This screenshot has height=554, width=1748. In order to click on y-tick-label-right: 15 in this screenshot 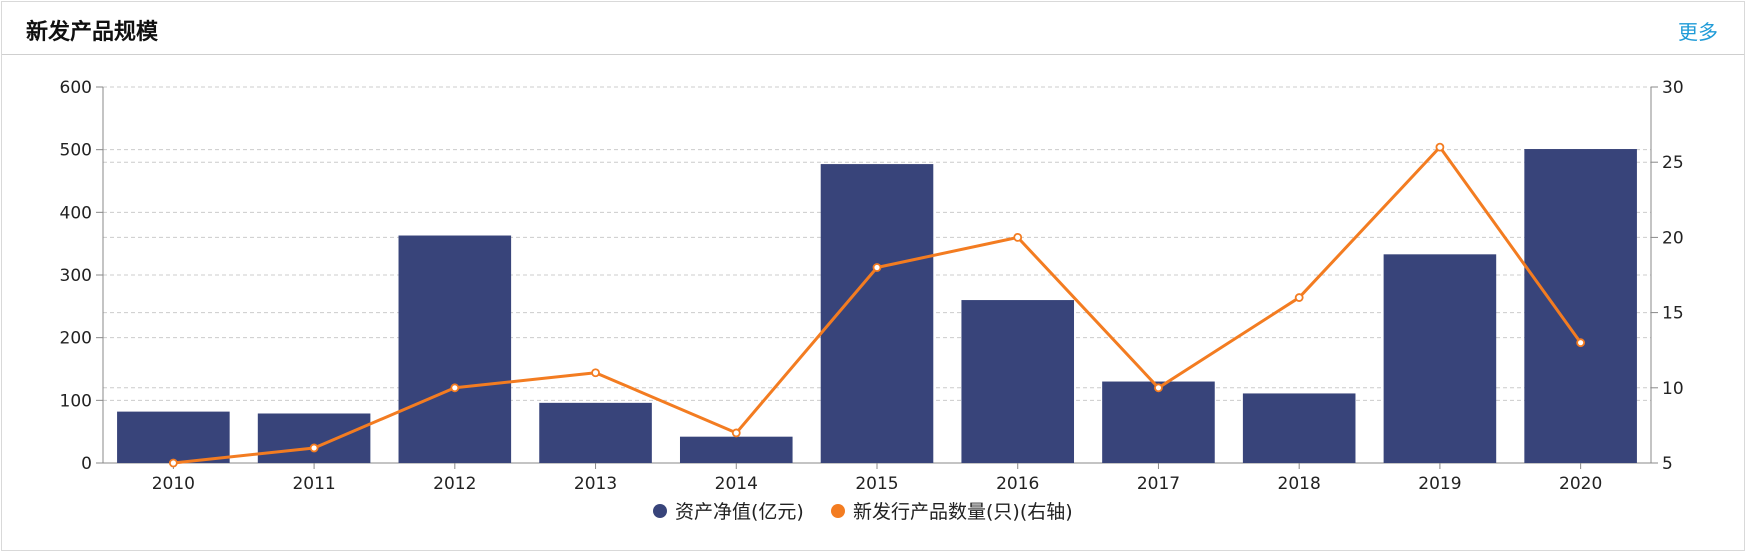, I will do `click(1673, 314)`.